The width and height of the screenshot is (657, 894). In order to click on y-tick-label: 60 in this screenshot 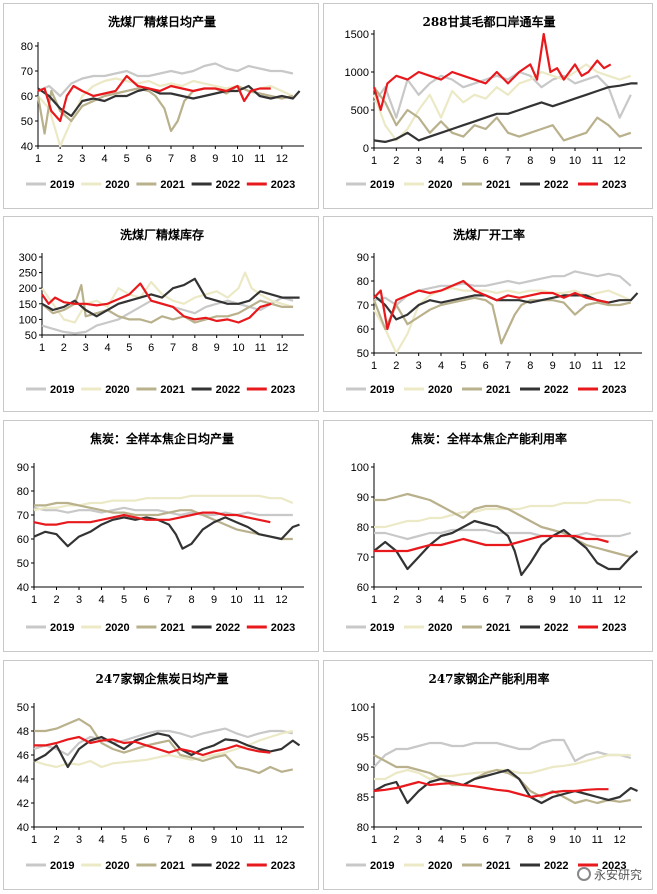, I will do `click(23, 540)`.